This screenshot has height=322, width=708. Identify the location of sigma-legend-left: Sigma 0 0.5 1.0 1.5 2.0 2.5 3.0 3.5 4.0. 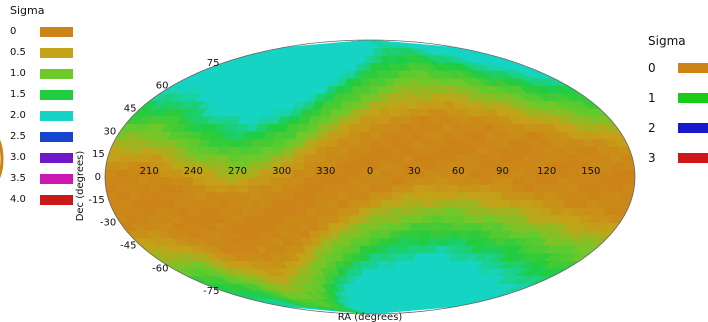
(41, 107).